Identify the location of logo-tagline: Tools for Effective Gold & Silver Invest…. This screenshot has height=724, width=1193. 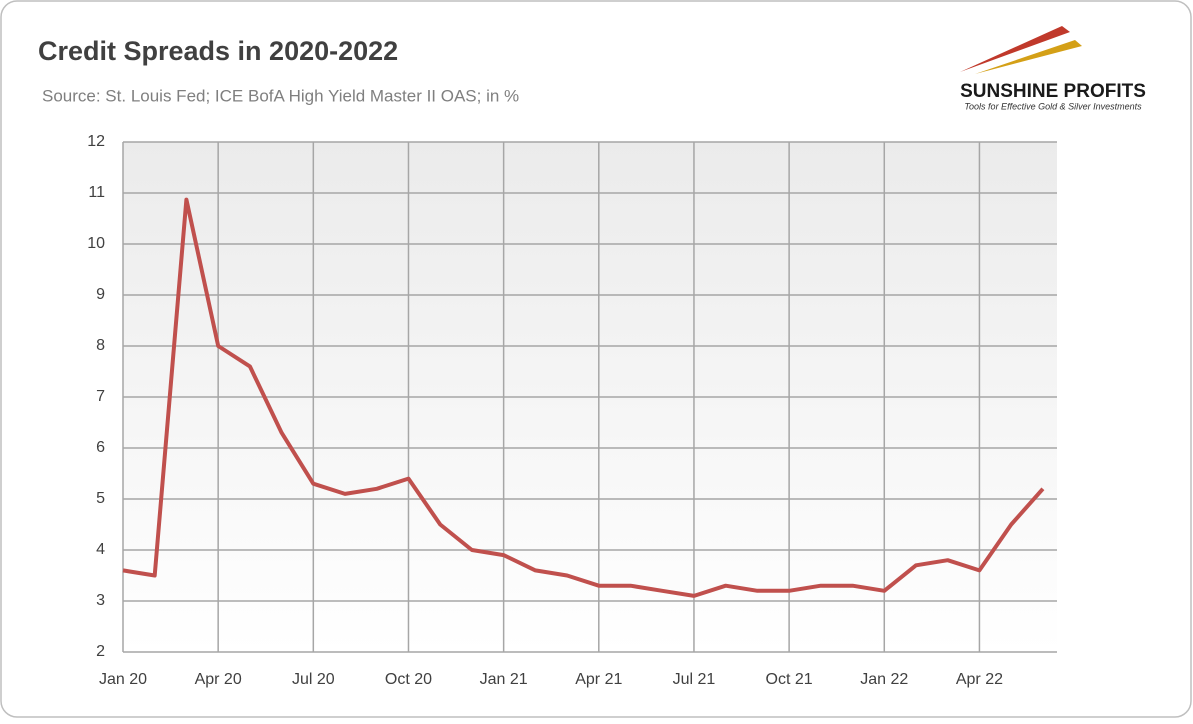
(1053, 106).